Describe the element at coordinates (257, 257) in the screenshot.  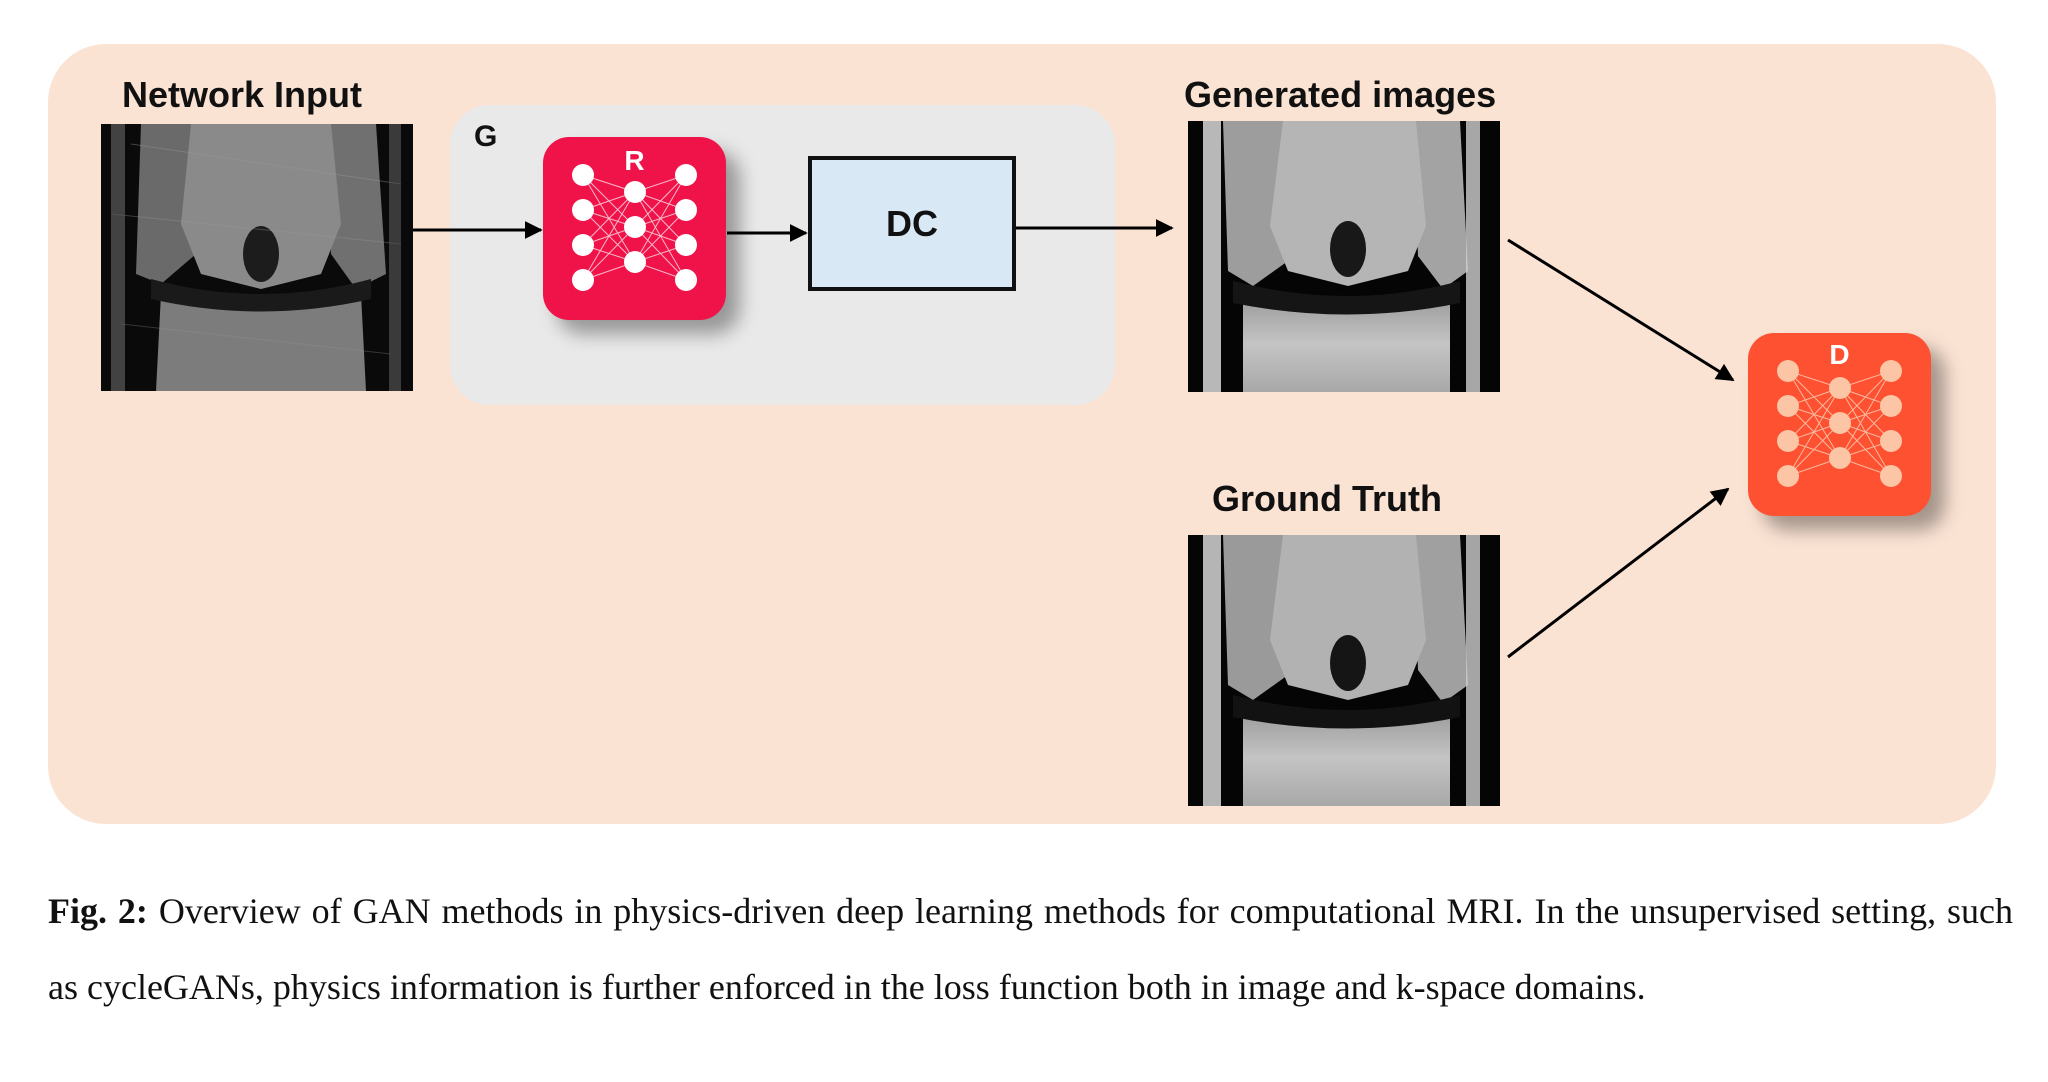
I see `network-input-image` at that location.